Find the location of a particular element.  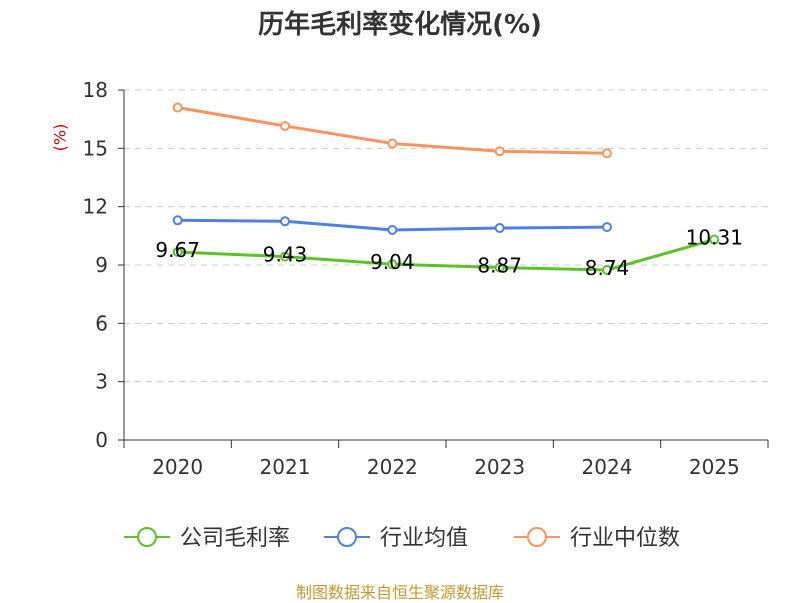

y-tick-label: 12 is located at coordinates (95, 207).